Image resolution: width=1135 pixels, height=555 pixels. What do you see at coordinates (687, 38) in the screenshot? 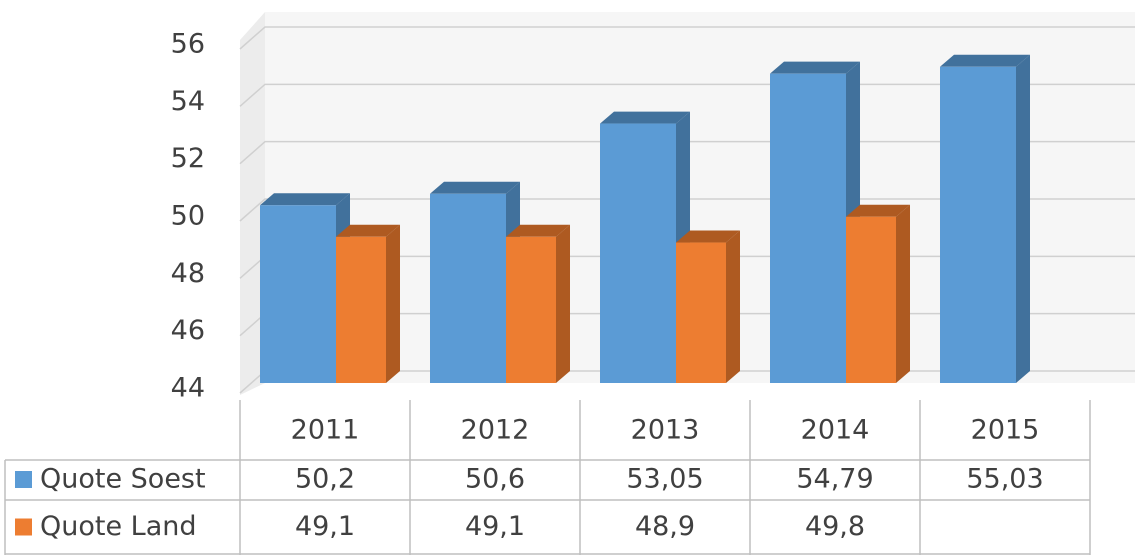
I see `grid-line` at bounding box center [687, 38].